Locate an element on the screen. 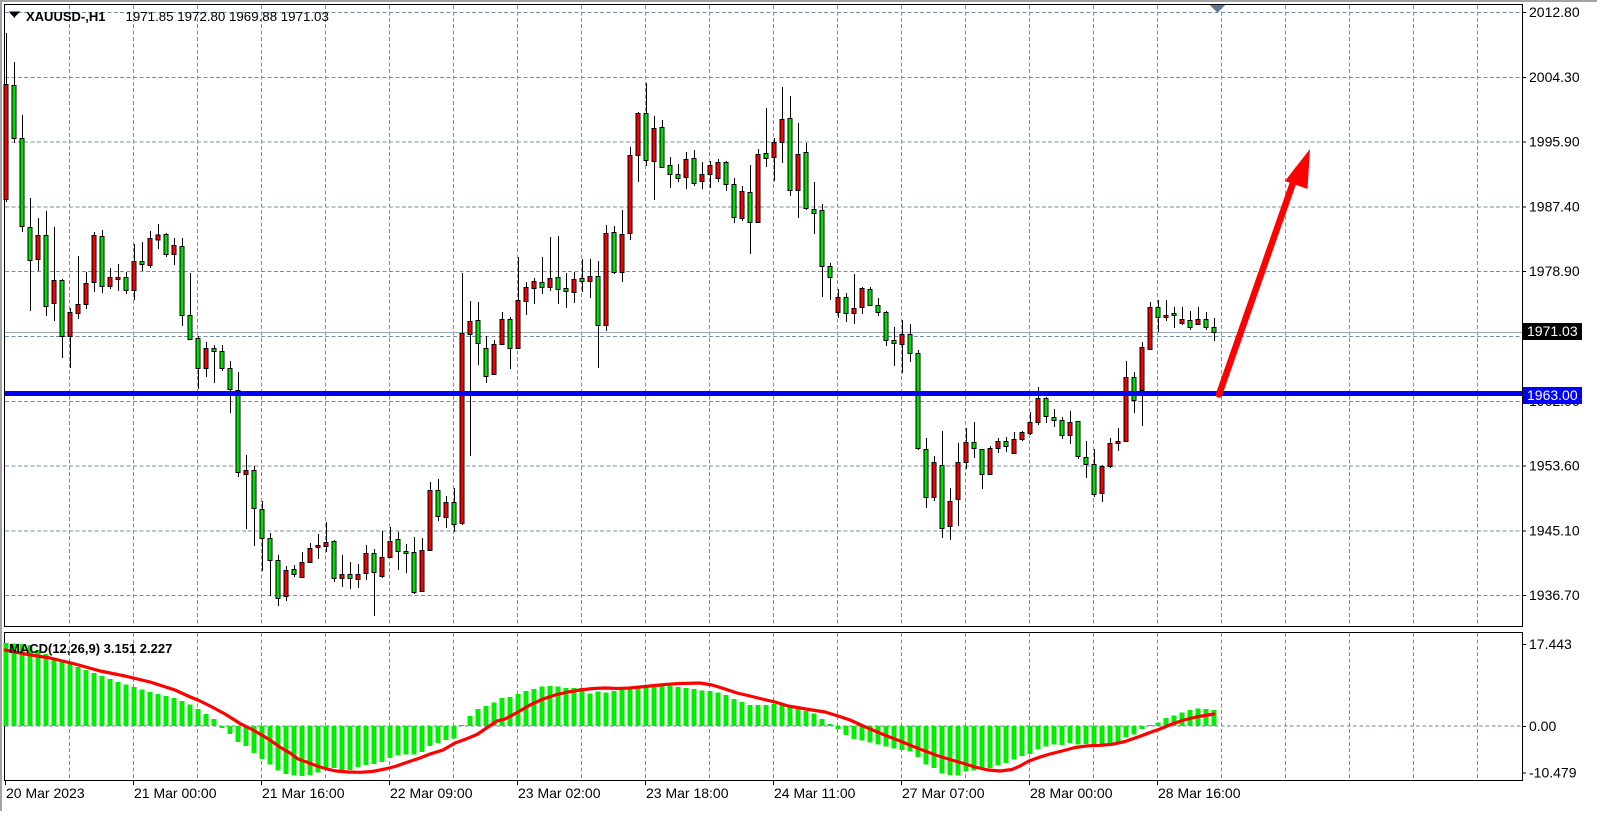 The width and height of the screenshot is (1597, 816). svg-text: 21 Mar 16:00 is located at coordinates (303, 793).